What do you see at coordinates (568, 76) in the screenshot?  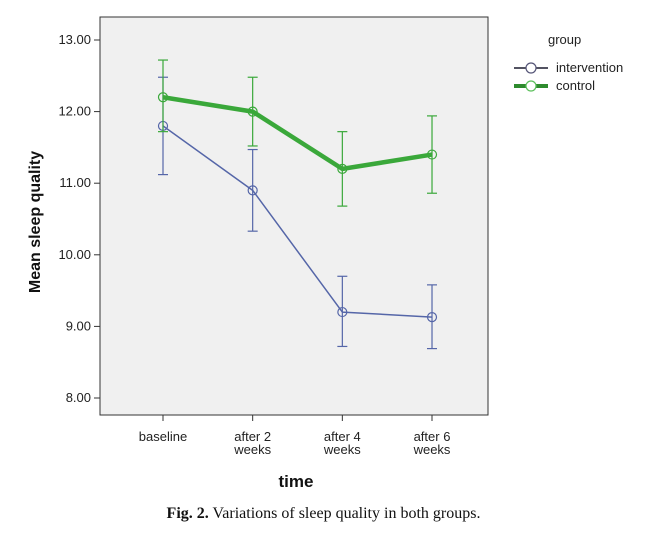 I see `legend-items: intervention control` at bounding box center [568, 76].